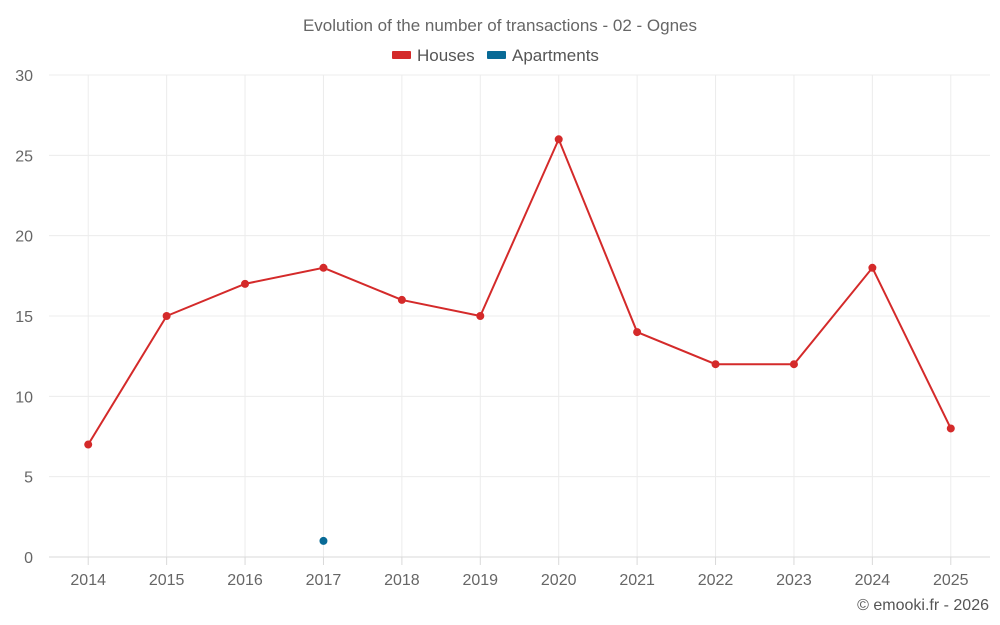 Image resolution: width=1000 pixels, height=625 pixels. I want to click on legend-label-houses: Houses, so click(446, 55).